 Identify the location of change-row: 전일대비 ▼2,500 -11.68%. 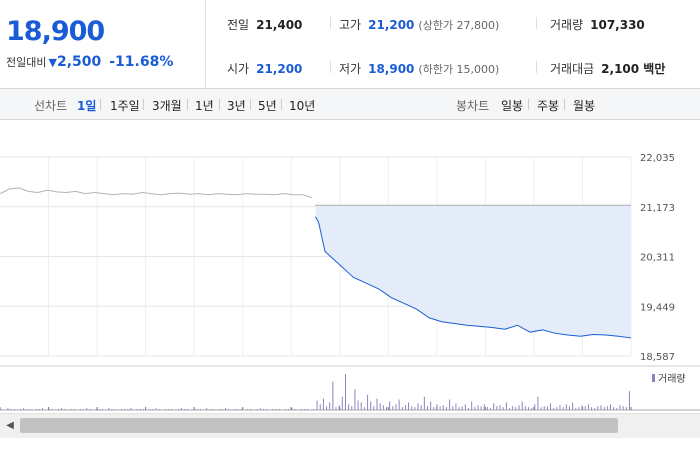
(89, 62).